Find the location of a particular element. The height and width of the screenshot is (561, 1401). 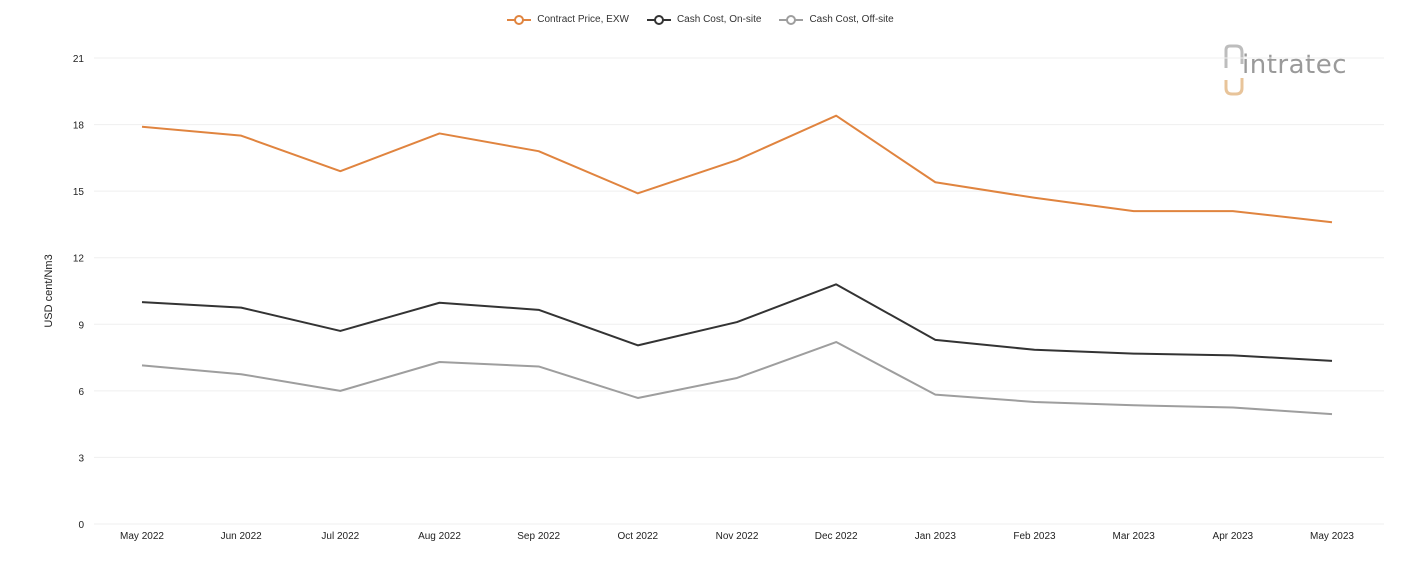

y-tick-label: 9 is located at coordinates (81, 325).